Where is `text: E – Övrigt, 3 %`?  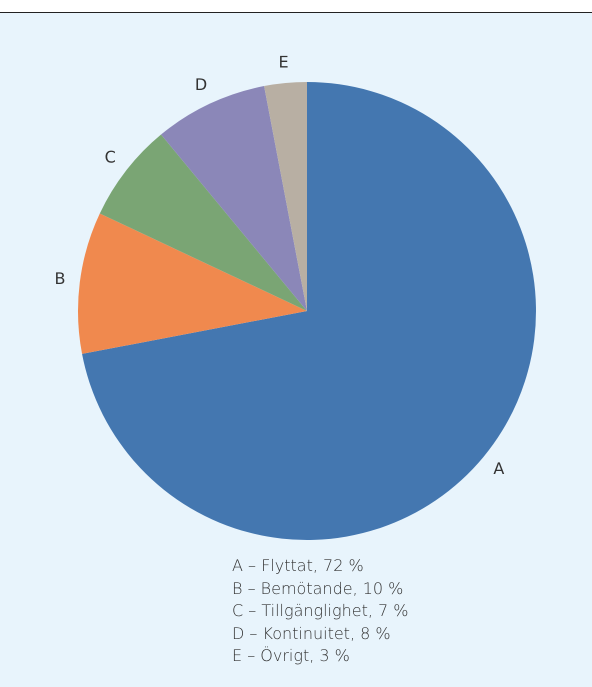 text: E – Övrigt, 3 % is located at coordinates (291, 656).